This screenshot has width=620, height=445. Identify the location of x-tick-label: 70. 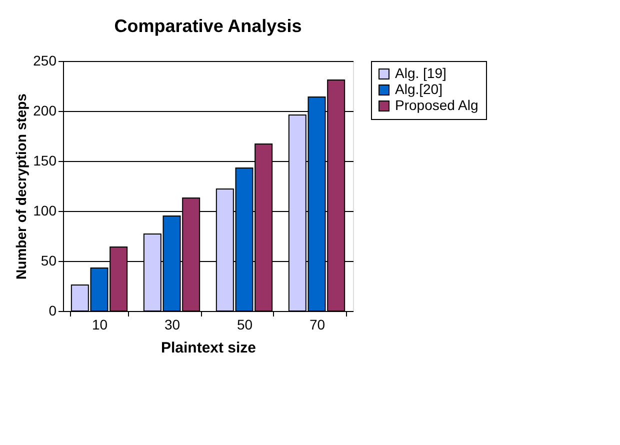
(317, 324).